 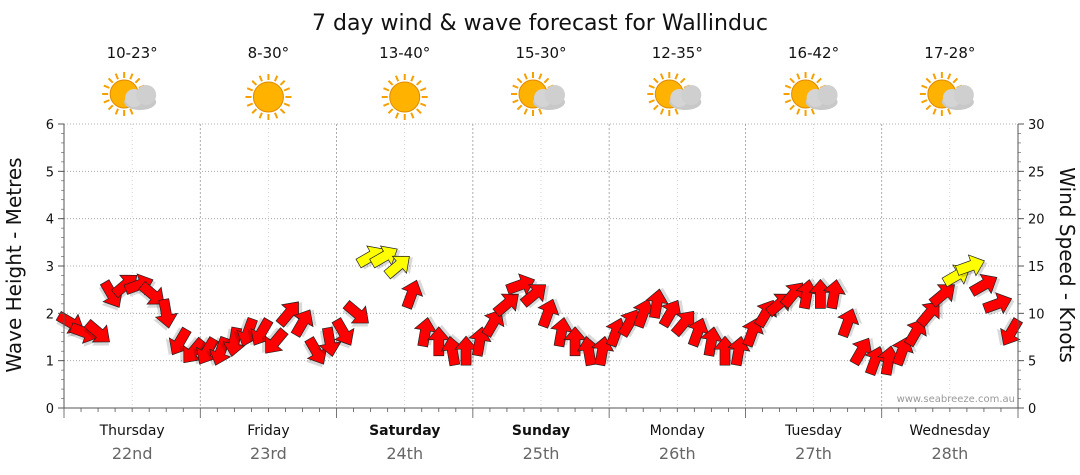 I want to click on left-tick-label: 0, so click(x=50, y=409).